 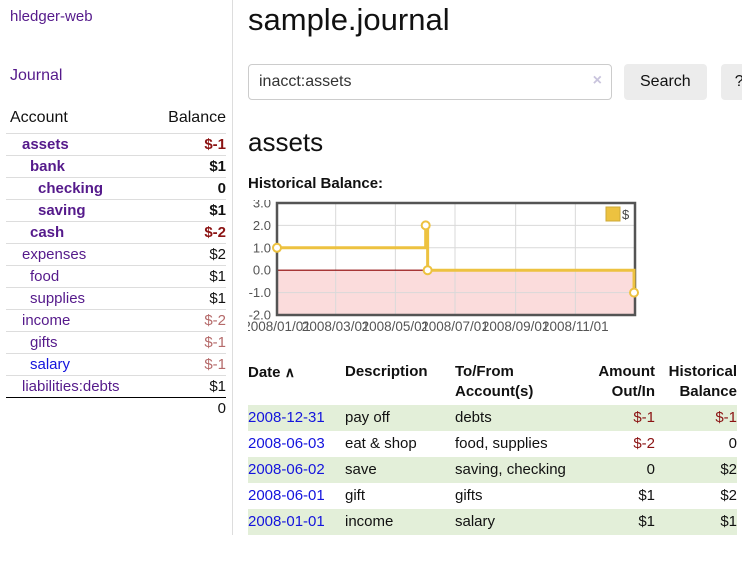 What do you see at coordinates (316, 183) in the screenshot?
I see `chart-heading: Historical Balance:` at bounding box center [316, 183].